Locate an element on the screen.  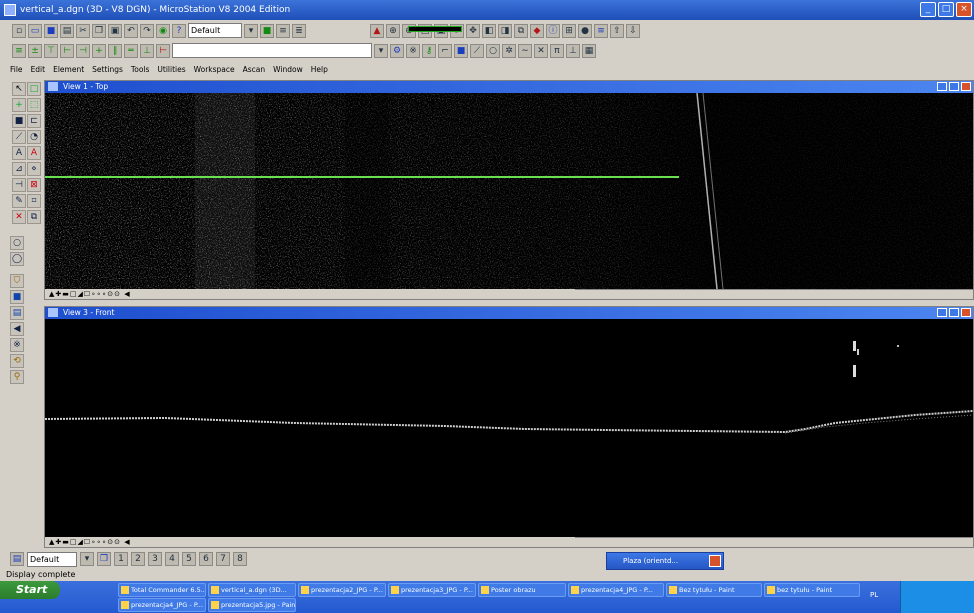
select-arrow-icon: ↖ is located at coordinates (19, 89).